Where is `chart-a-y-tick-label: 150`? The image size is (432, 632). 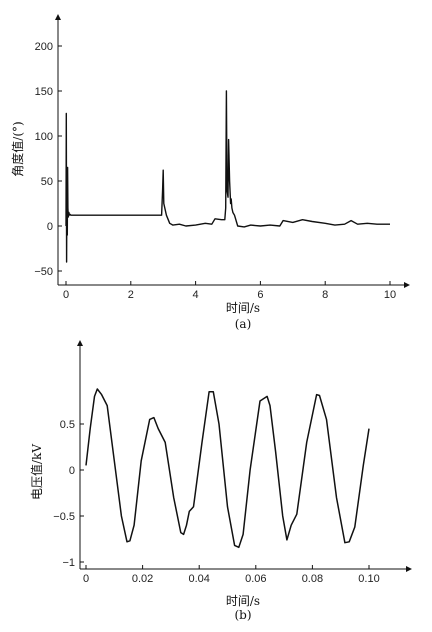
chart-a-y-tick-label: 150 is located at coordinates (44, 92).